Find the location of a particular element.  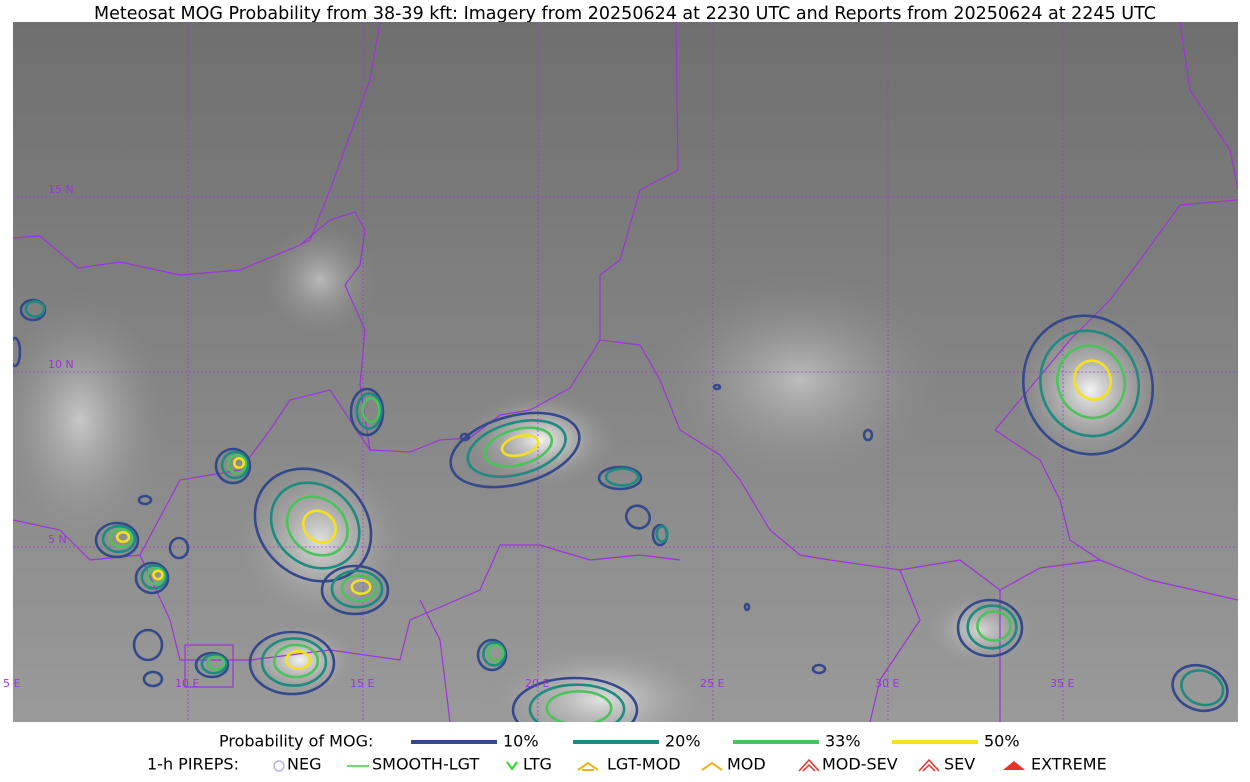

lon-label: 20 E is located at coordinates (537, 683).